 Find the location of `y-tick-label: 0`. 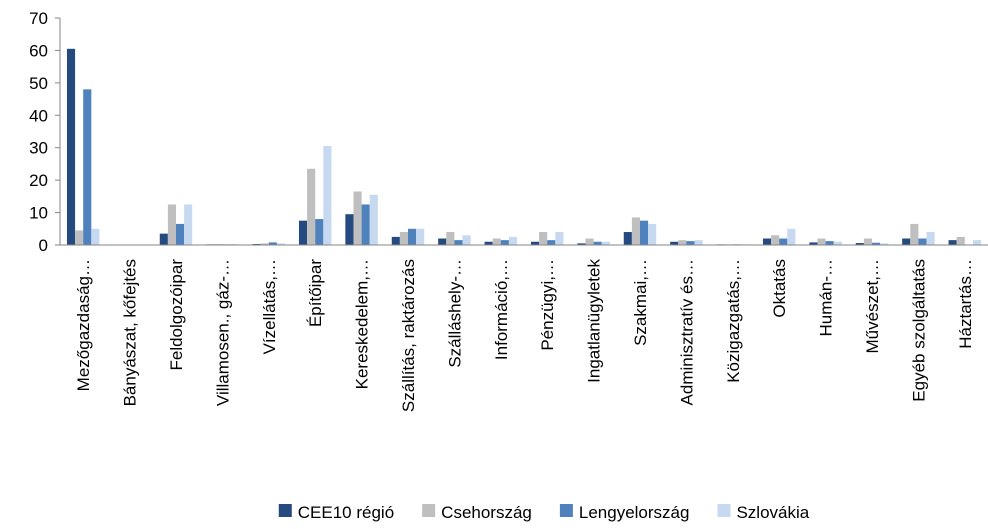

y-tick-label: 0 is located at coordinates (43, 245).